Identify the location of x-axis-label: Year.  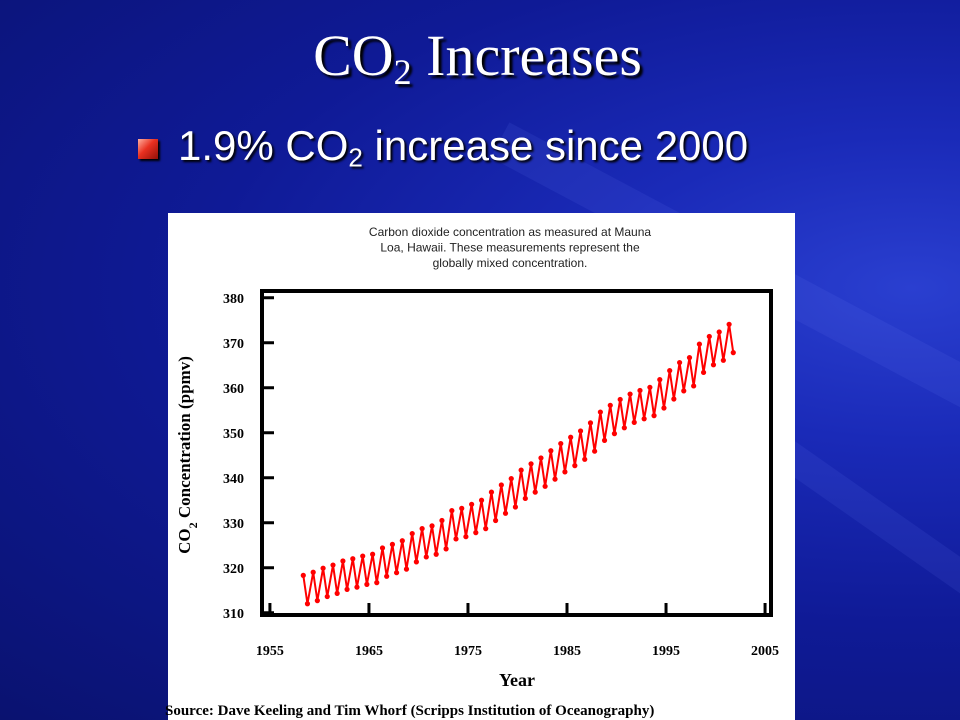
(517, 680).